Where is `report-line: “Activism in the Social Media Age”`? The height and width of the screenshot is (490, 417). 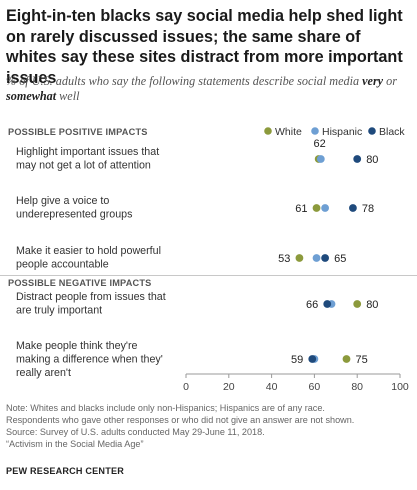
report-line: “Activism in the Social Media Age” is located at coordinates (75, 444).